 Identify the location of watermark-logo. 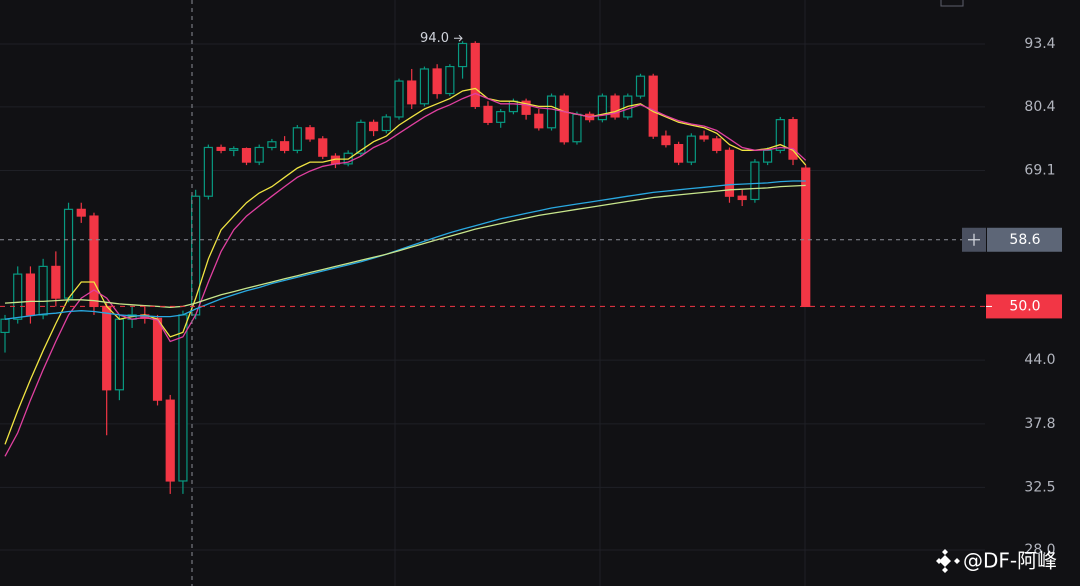
(948, 561).